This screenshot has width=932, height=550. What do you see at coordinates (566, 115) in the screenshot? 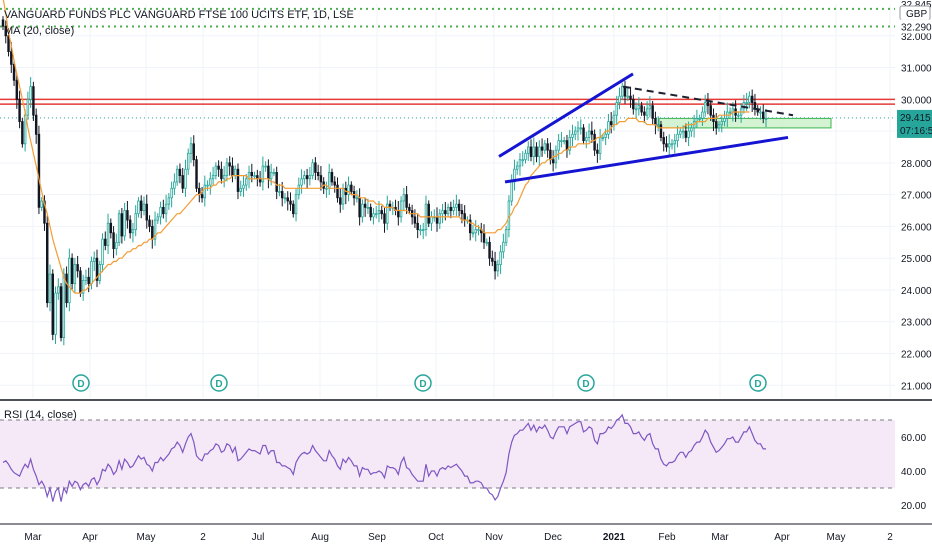
I see `upper-channel-line` at bounding box center [566, 115].